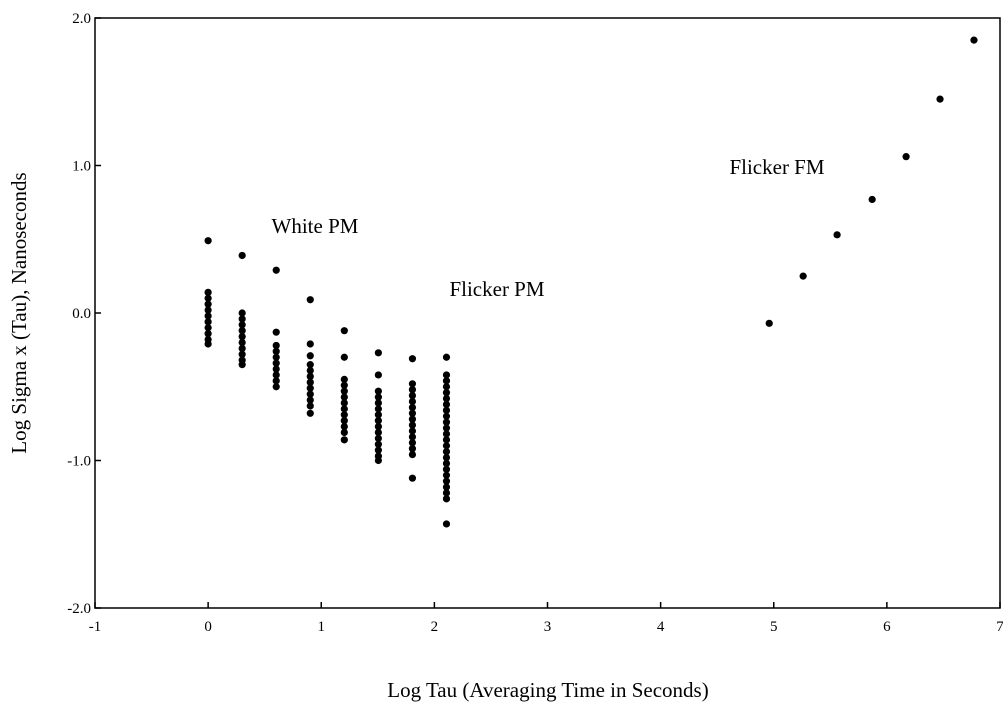  Describe the element at coordinates (19, 312) in the screenshot. I see `y-axis-label: Log Sigma x (Tau), Nanoseconds` at that location.